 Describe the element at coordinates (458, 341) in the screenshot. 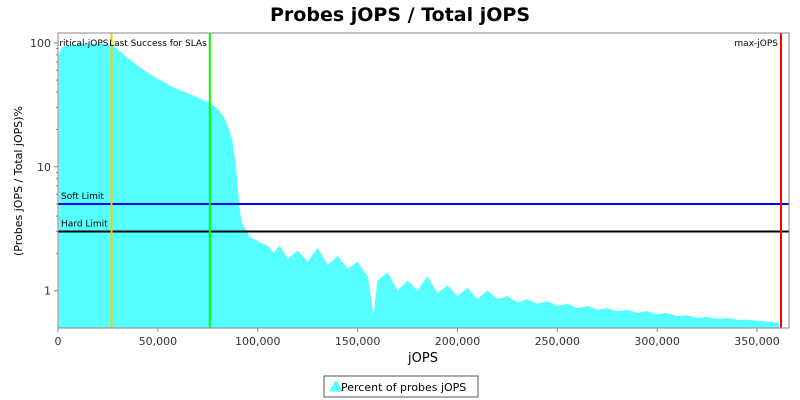

I see `x-tick-label: 200,000` at that location.